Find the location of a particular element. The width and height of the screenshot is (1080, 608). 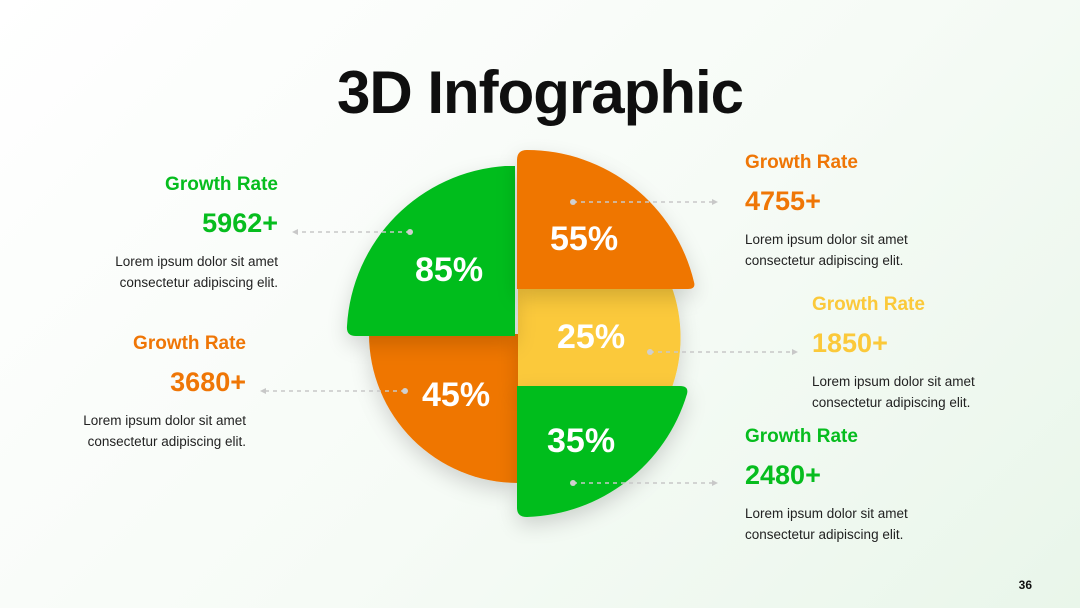

page-number: 36 is located at coordinates (1025, 585).